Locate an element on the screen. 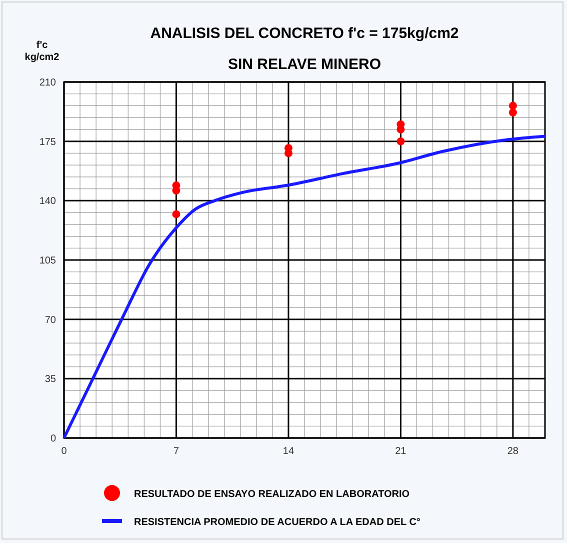 This screenshot has width=567, height=543. x-tick-label: 0 is located at coordinates (64, 451).